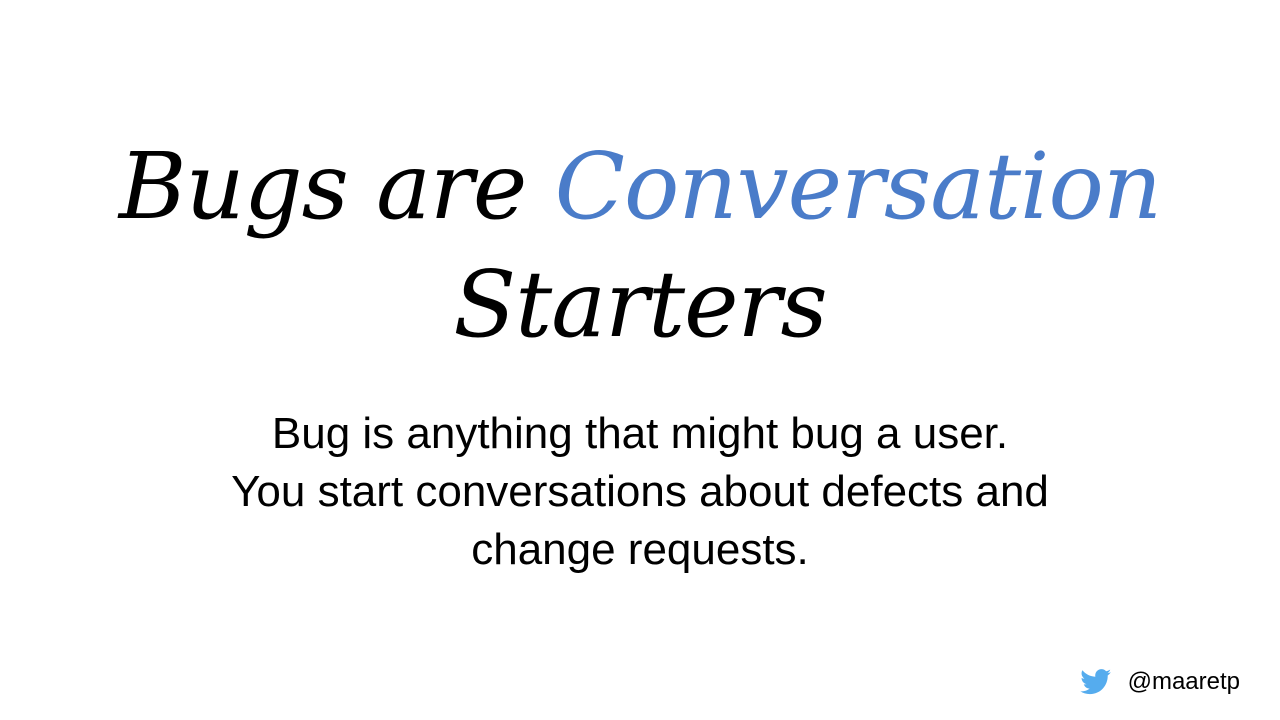  What do you see at coordinates (1183, 681) in the screenshot?
I see `twitter-handle: @maaretp` at bounding box center [1183, 681].